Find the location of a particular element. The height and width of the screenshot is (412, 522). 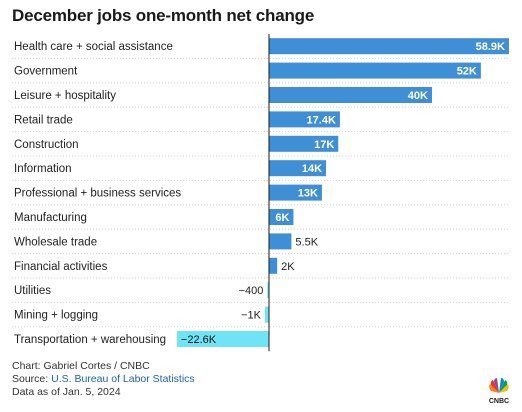

logo-text: CNBC is located at coordinates (499, 401).